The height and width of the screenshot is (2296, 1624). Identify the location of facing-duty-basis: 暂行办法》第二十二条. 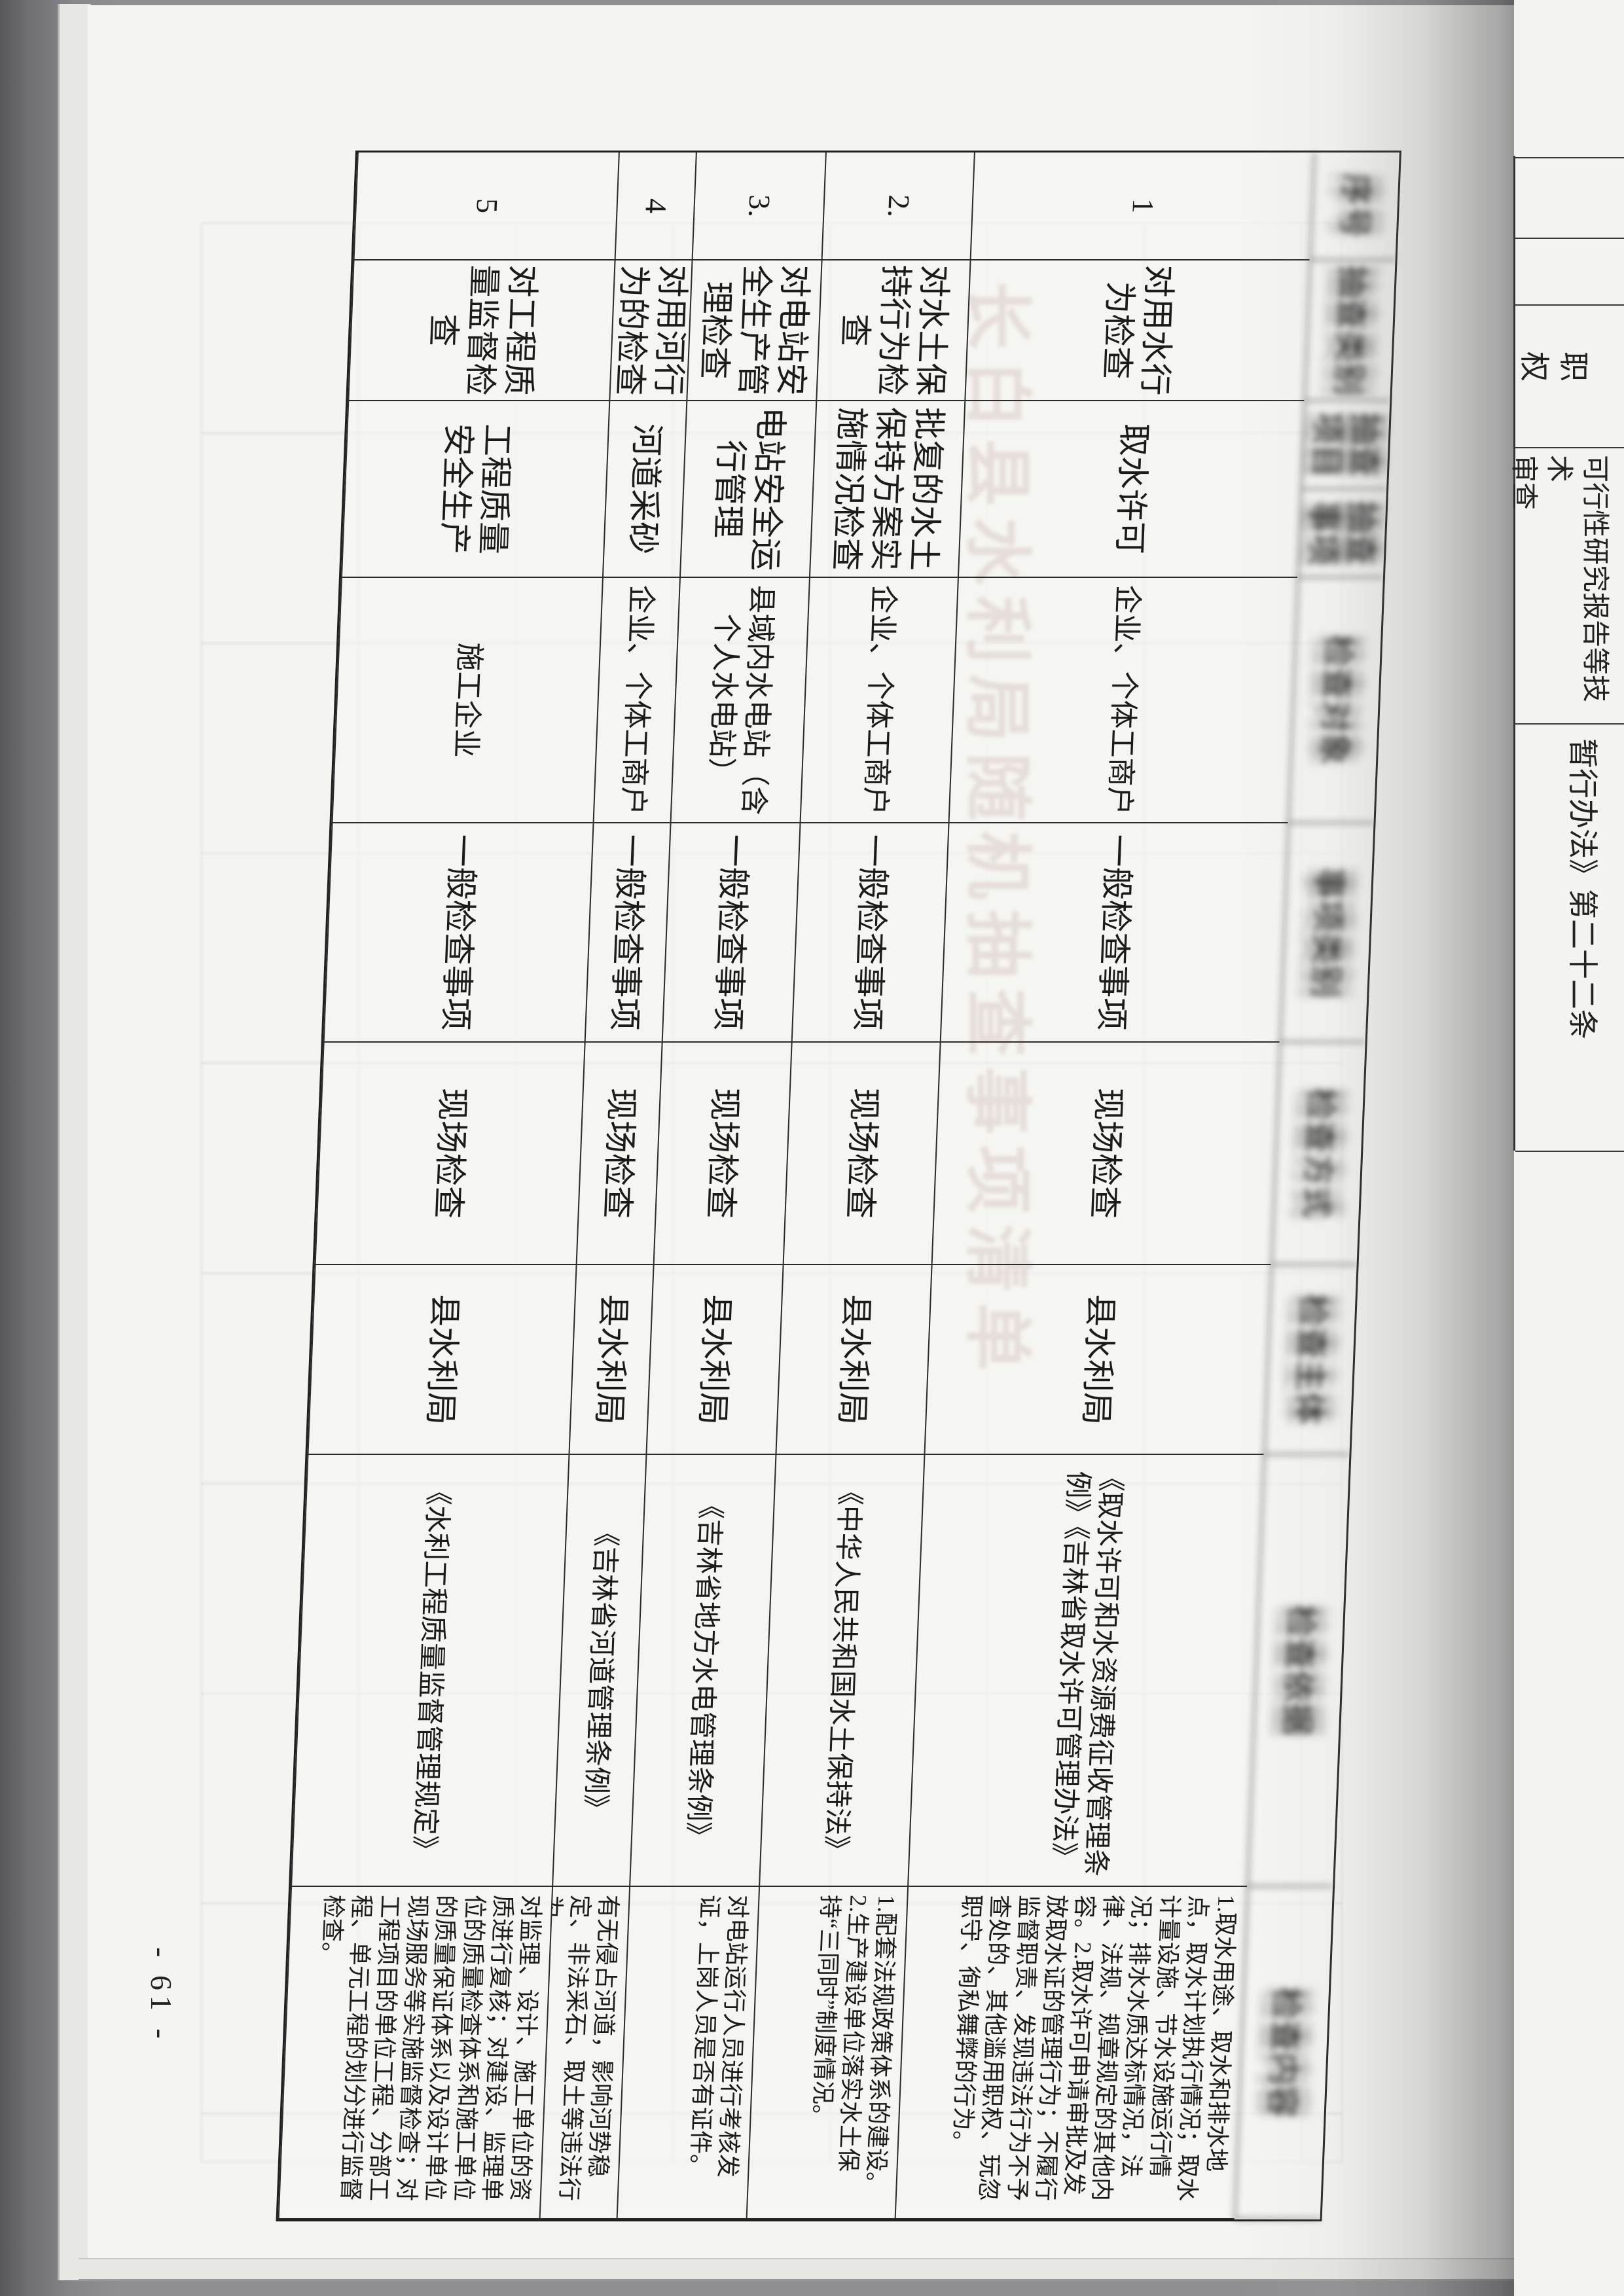
(1582, 888).